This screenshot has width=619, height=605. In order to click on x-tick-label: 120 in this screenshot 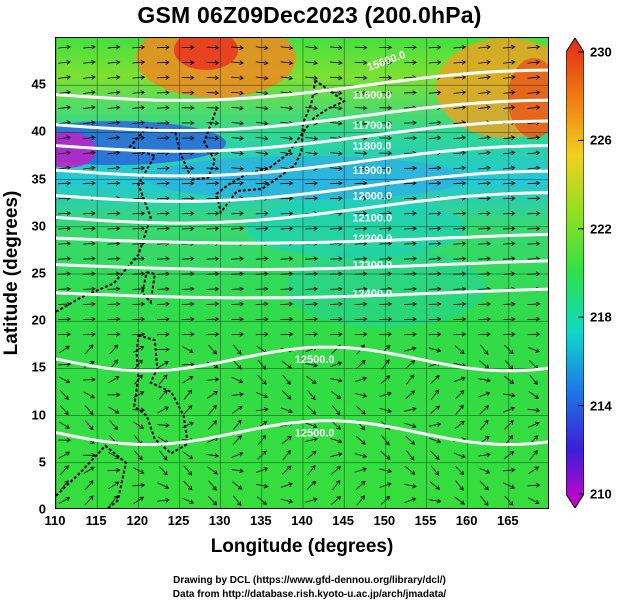, I will do `click(137, 520)`.